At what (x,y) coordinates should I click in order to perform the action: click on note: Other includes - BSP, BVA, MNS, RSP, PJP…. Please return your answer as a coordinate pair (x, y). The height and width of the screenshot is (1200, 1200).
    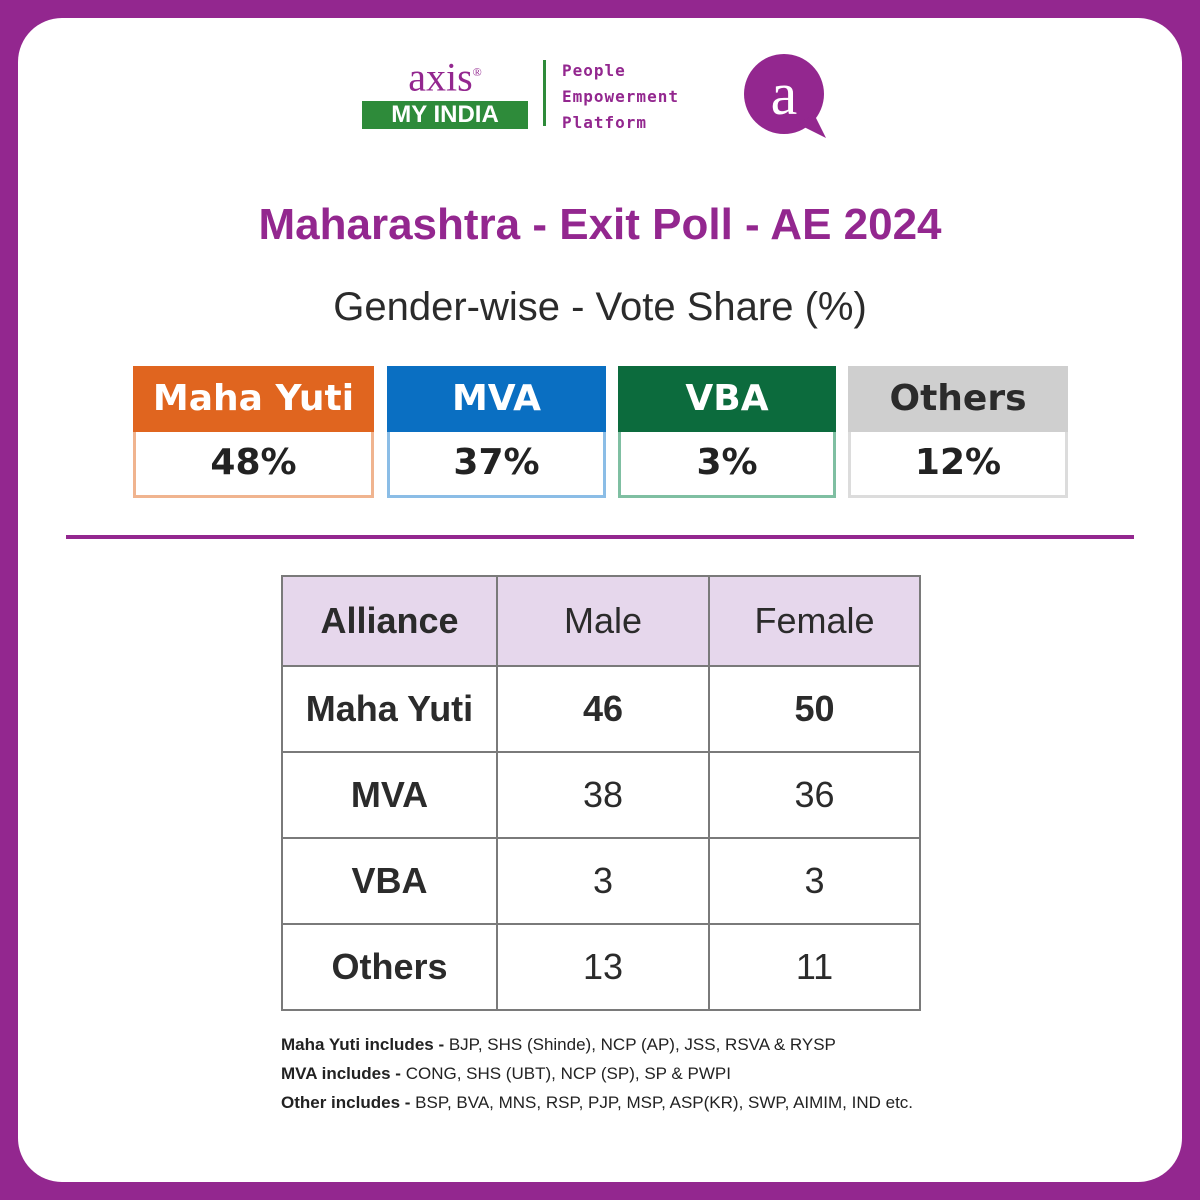
    Looking at the image, I should click on (597, 1102).